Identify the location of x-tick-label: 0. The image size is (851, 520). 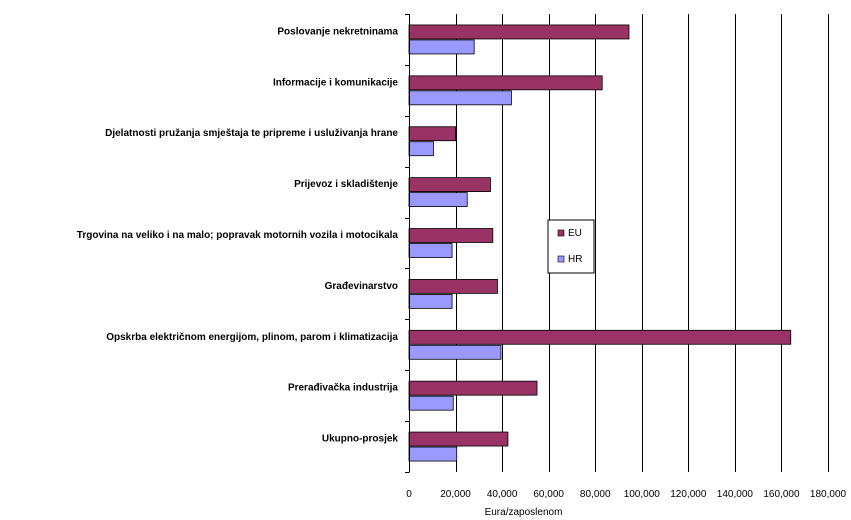
(409, 494).